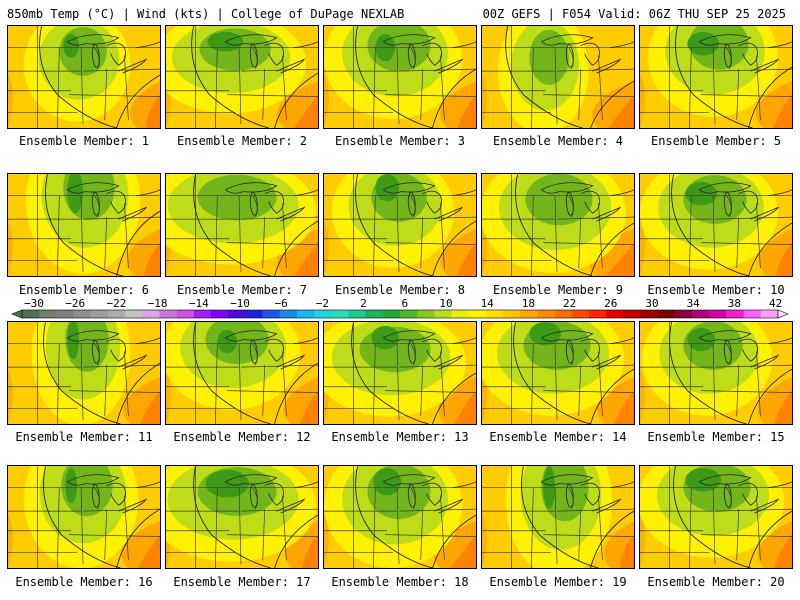 The height and width of the screenshot is (600, 800). Describe the element at coordinates (445, 303) in the screenshot. I see `colorbar-tick-label: 10` at that location.